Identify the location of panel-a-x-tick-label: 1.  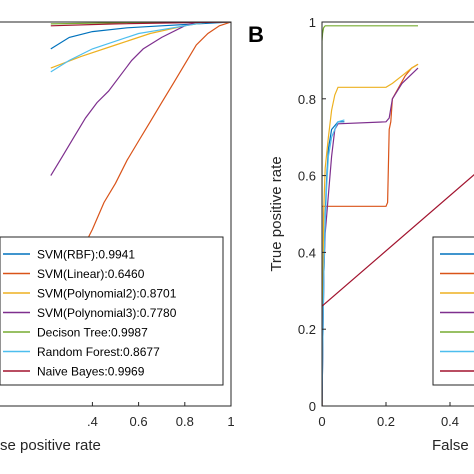
(230, 421).